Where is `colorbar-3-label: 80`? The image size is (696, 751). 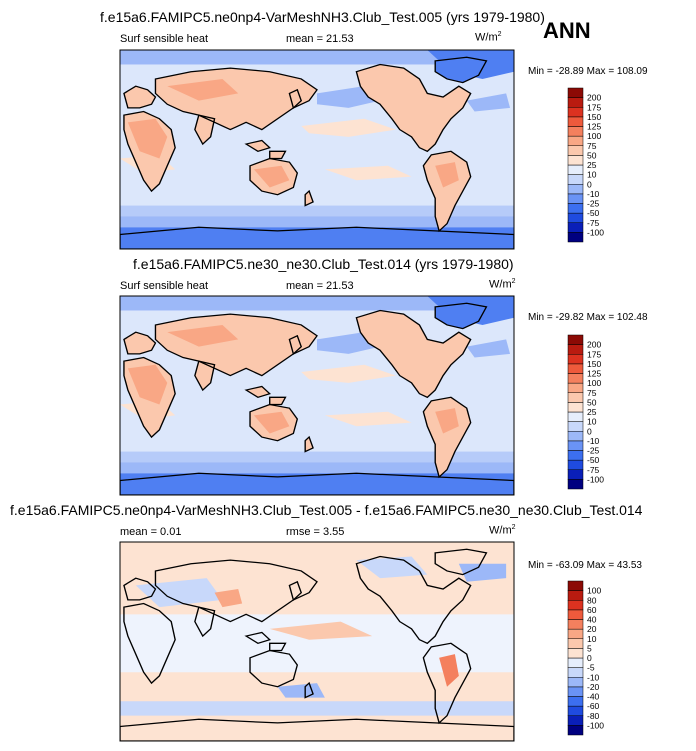 colorbar-3-label: 80 is located at coordinates (592, 600).